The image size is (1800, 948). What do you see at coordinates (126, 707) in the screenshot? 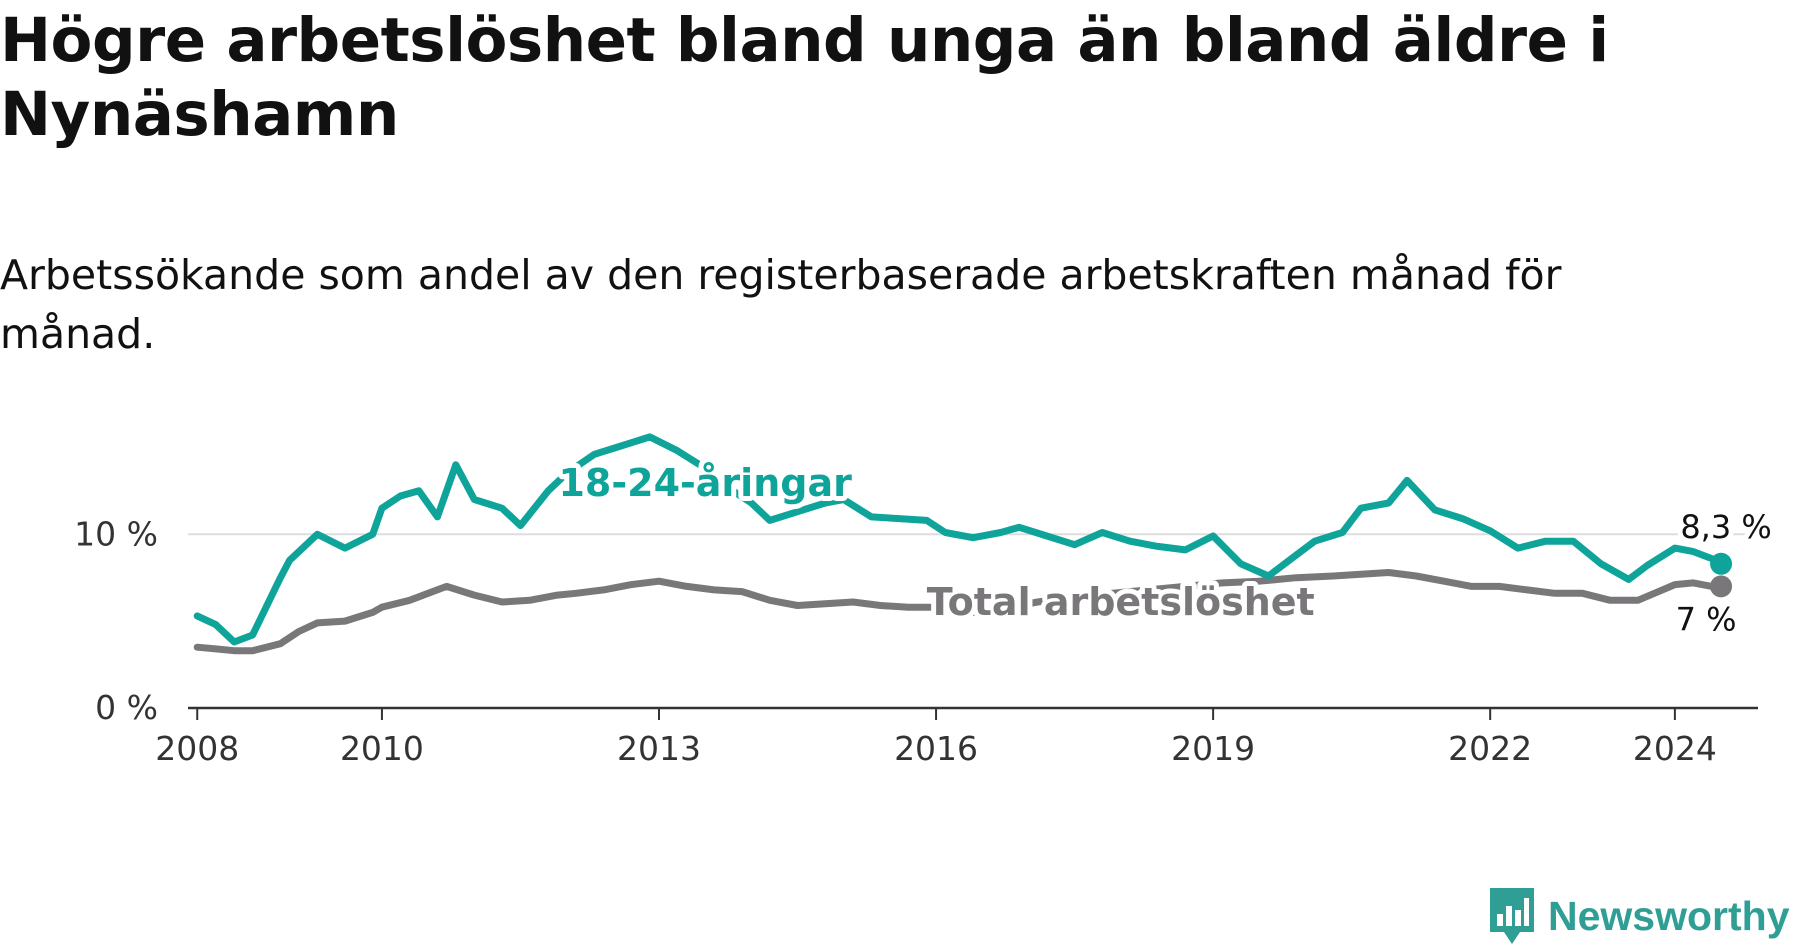
I see `y-tick-label: 0 %` at bounding box center [126, 707].